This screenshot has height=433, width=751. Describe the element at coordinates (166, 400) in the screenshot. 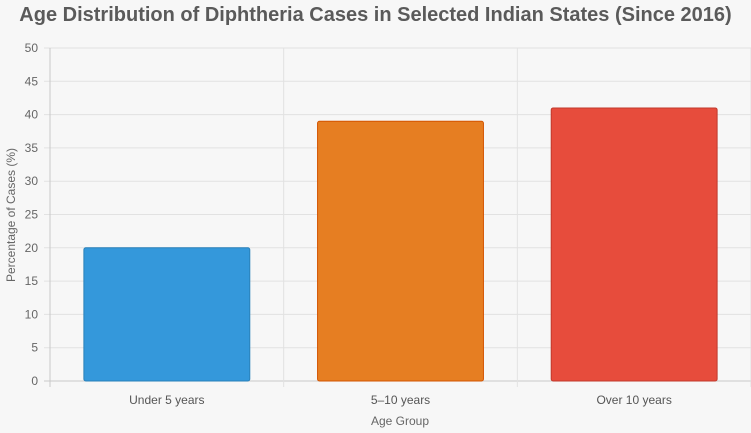

I see `x-tick-label: Under 5 years` at that location.